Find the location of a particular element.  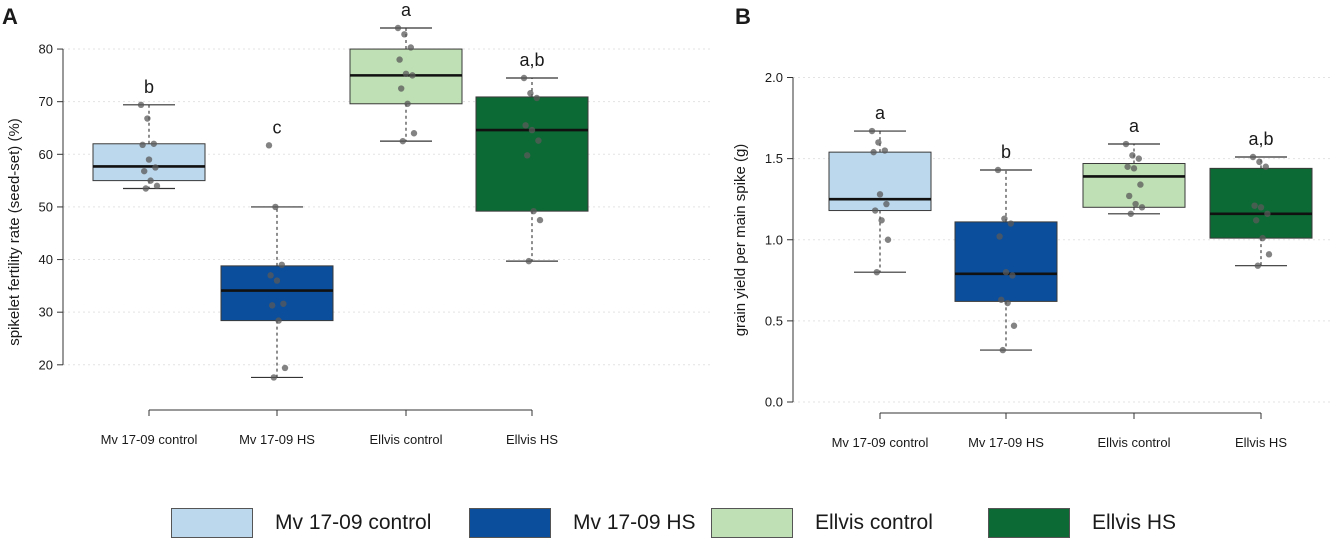

y-tick-label: 50 is located at coordinates (46, 206).